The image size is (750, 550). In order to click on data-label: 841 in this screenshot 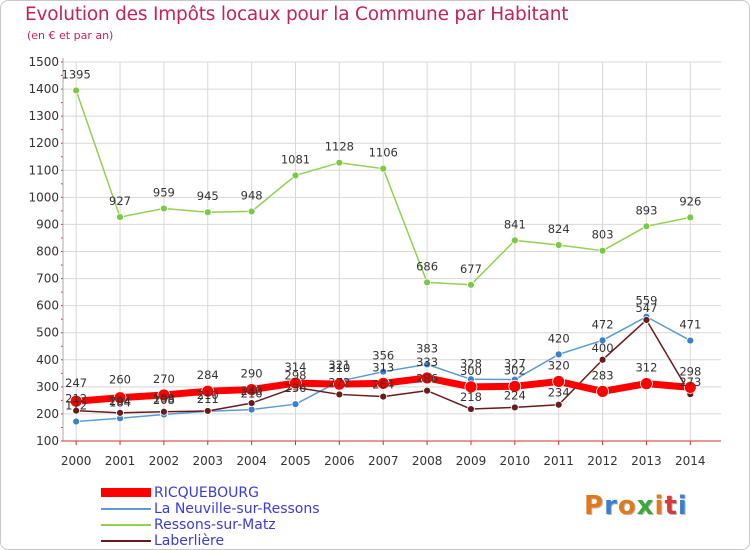, I will do `click(515, 224)`.